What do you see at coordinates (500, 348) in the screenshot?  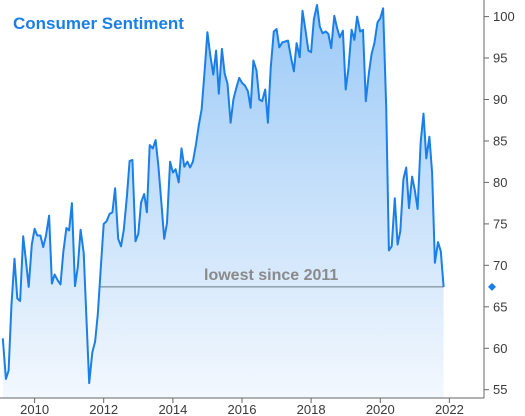 I see `y-tick-label: 60` at bounding box center [500, 348].